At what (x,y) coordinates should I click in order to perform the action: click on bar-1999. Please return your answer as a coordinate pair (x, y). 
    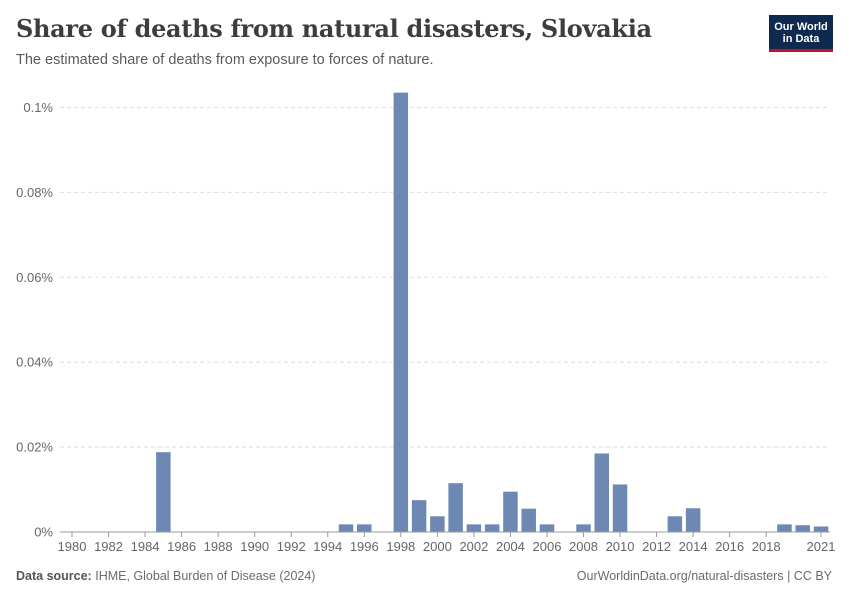
    Looking at the image, I should click on (419, 516).